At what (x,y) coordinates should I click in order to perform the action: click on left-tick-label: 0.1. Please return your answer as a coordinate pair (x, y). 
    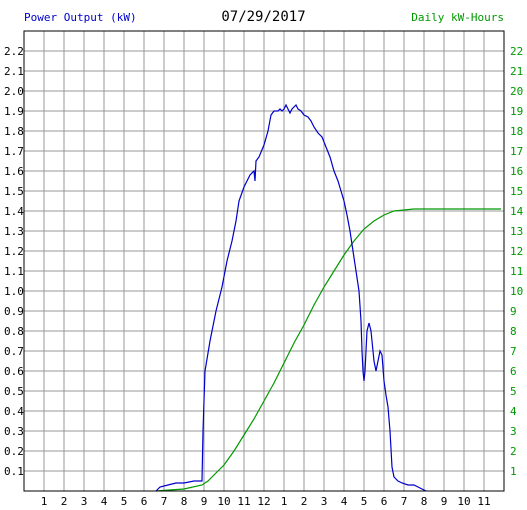
    Looking at the image, I should click on (14, 471).